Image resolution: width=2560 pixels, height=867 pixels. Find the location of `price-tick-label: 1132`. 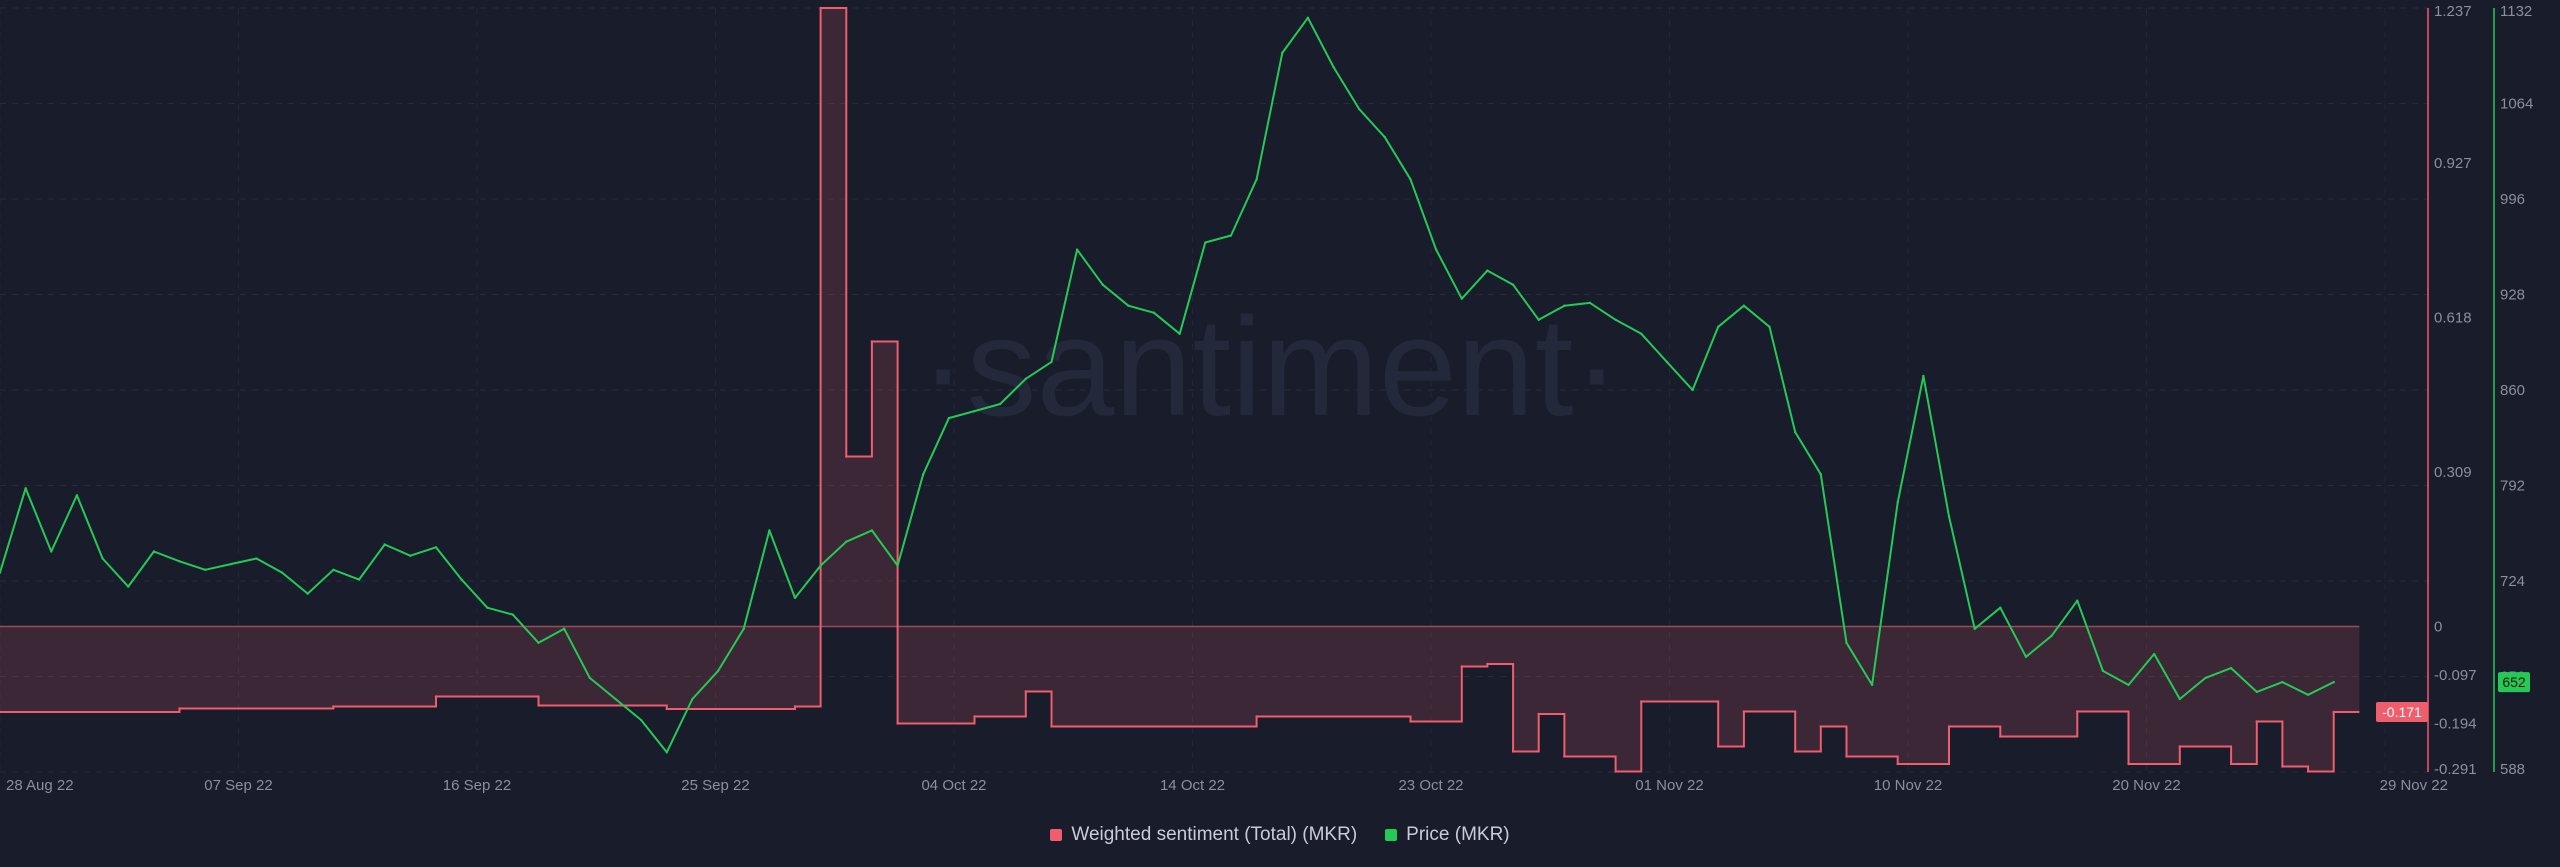

price-tick-label: 1132 is located at coordinates (2516, 11).